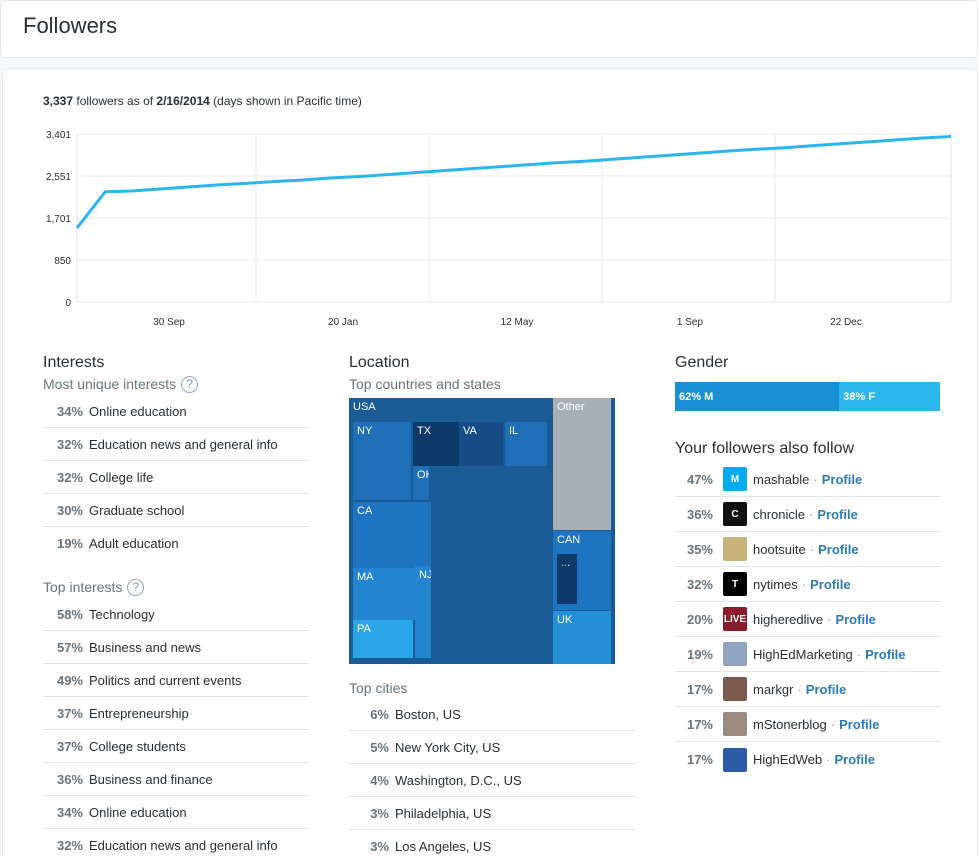 The width and height of the screenshot is (978, 856). Describe the element at coordinates (176, 614) in the screenshot. I see `top-interest-row: 58% Technology` at that location.